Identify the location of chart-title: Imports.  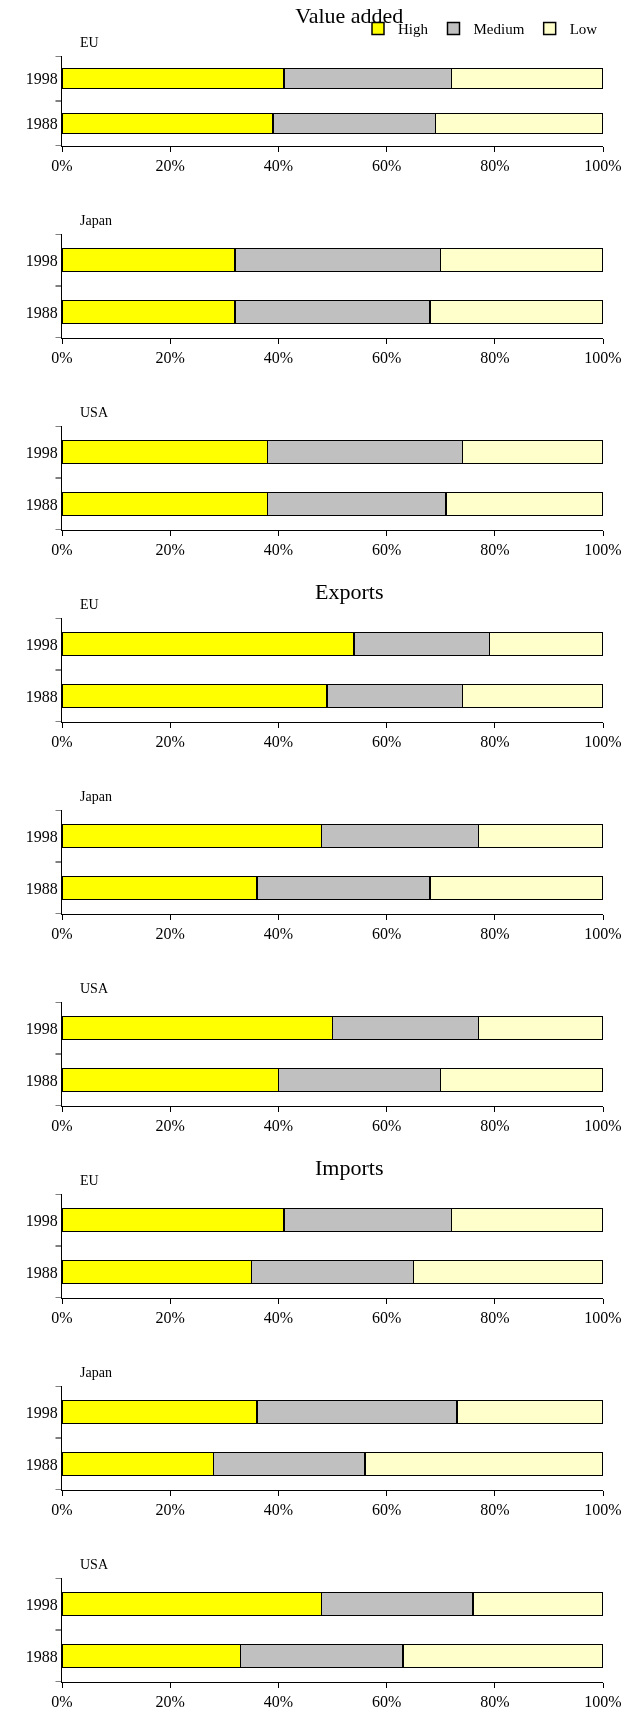
(349, 1168).